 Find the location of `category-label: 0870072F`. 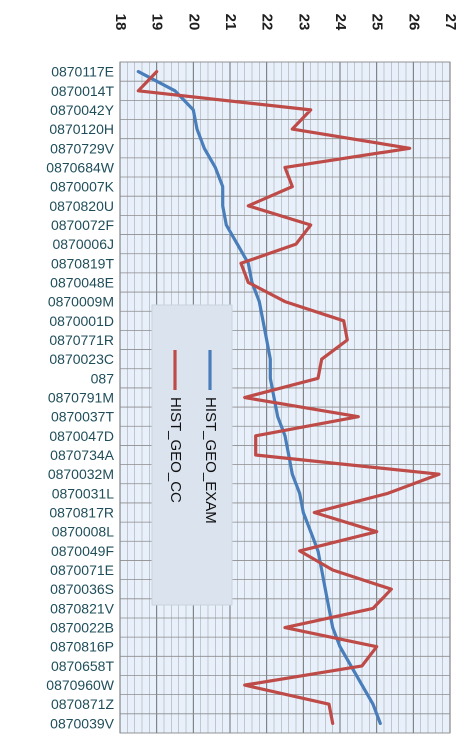

category-label: 0870072F is located at coordinates (82, 225).